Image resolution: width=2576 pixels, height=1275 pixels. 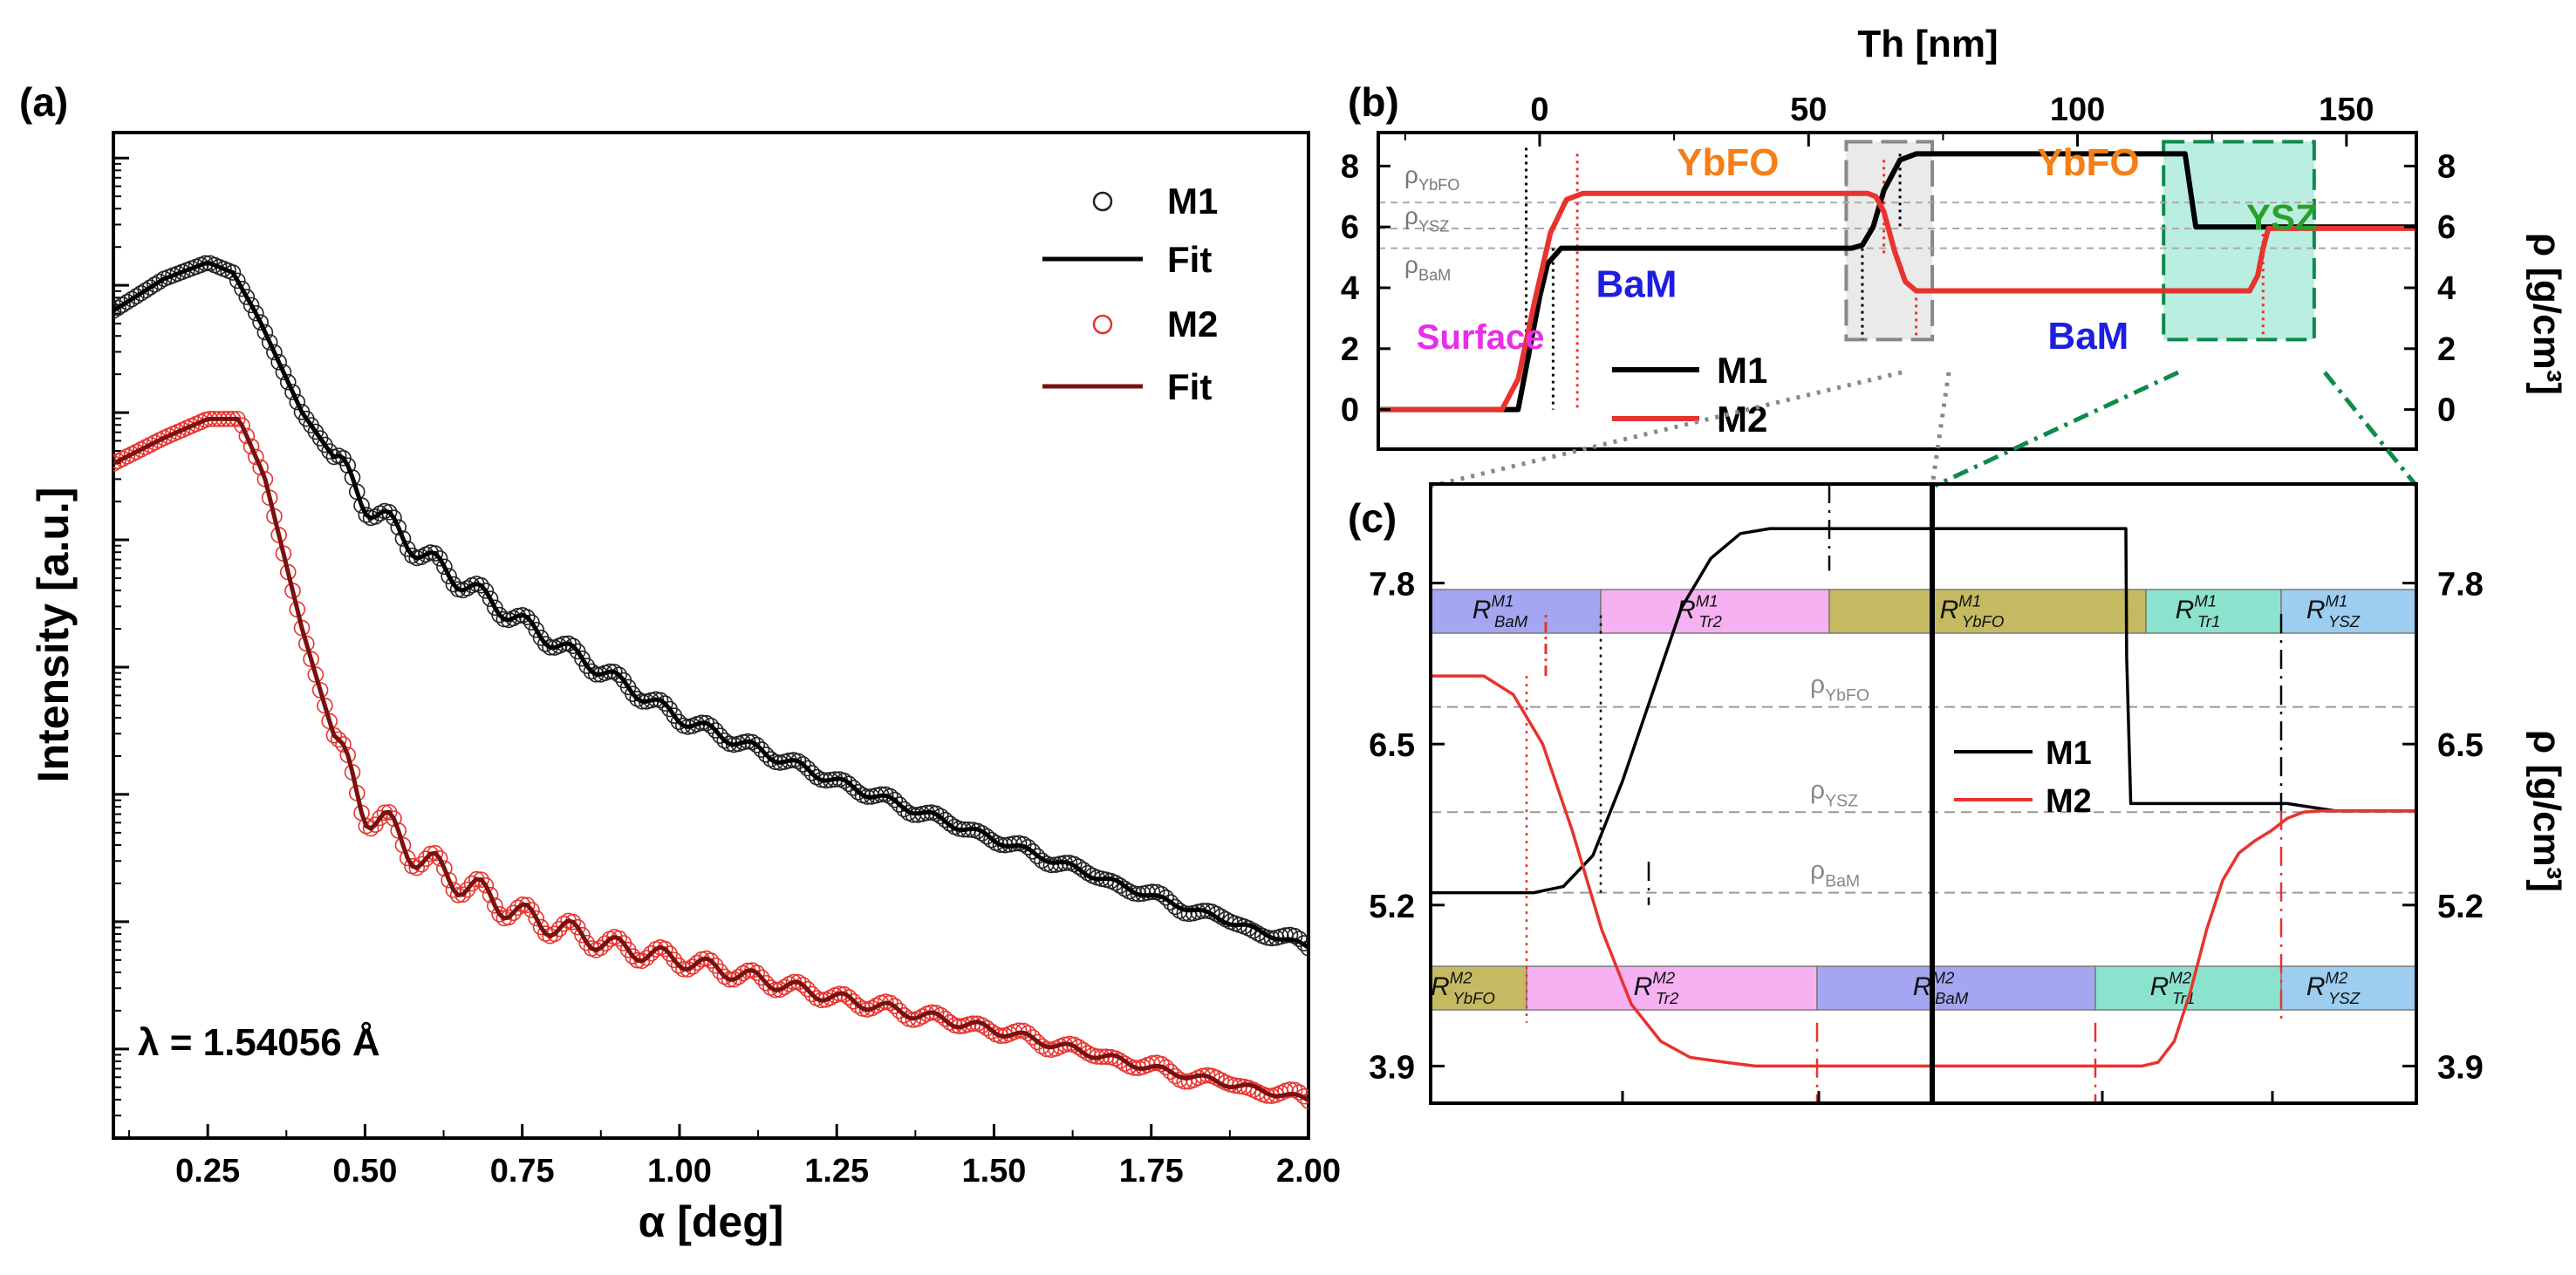 I want to click on region-bar-label-m1-ysz-sub: YSZ, so click(x=2344, y=622).